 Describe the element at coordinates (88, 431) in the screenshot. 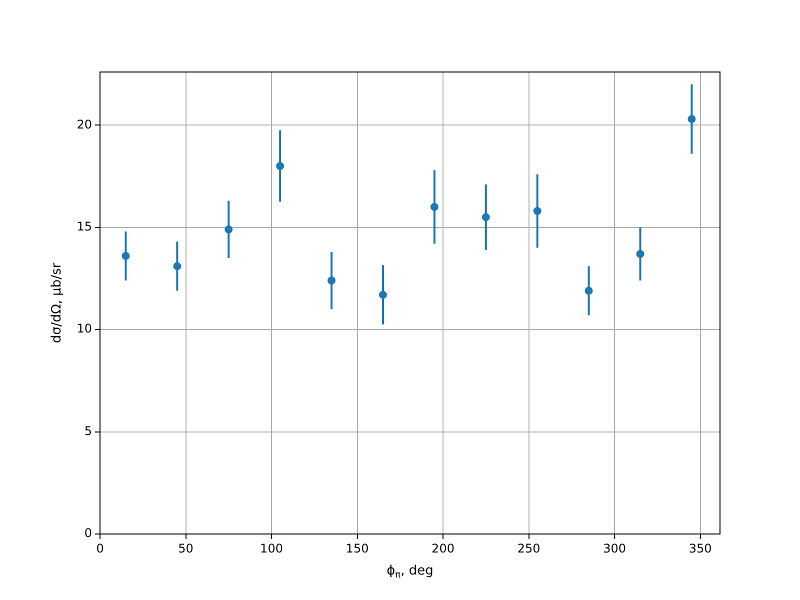

I see `y-tick-label: 5` at that location.